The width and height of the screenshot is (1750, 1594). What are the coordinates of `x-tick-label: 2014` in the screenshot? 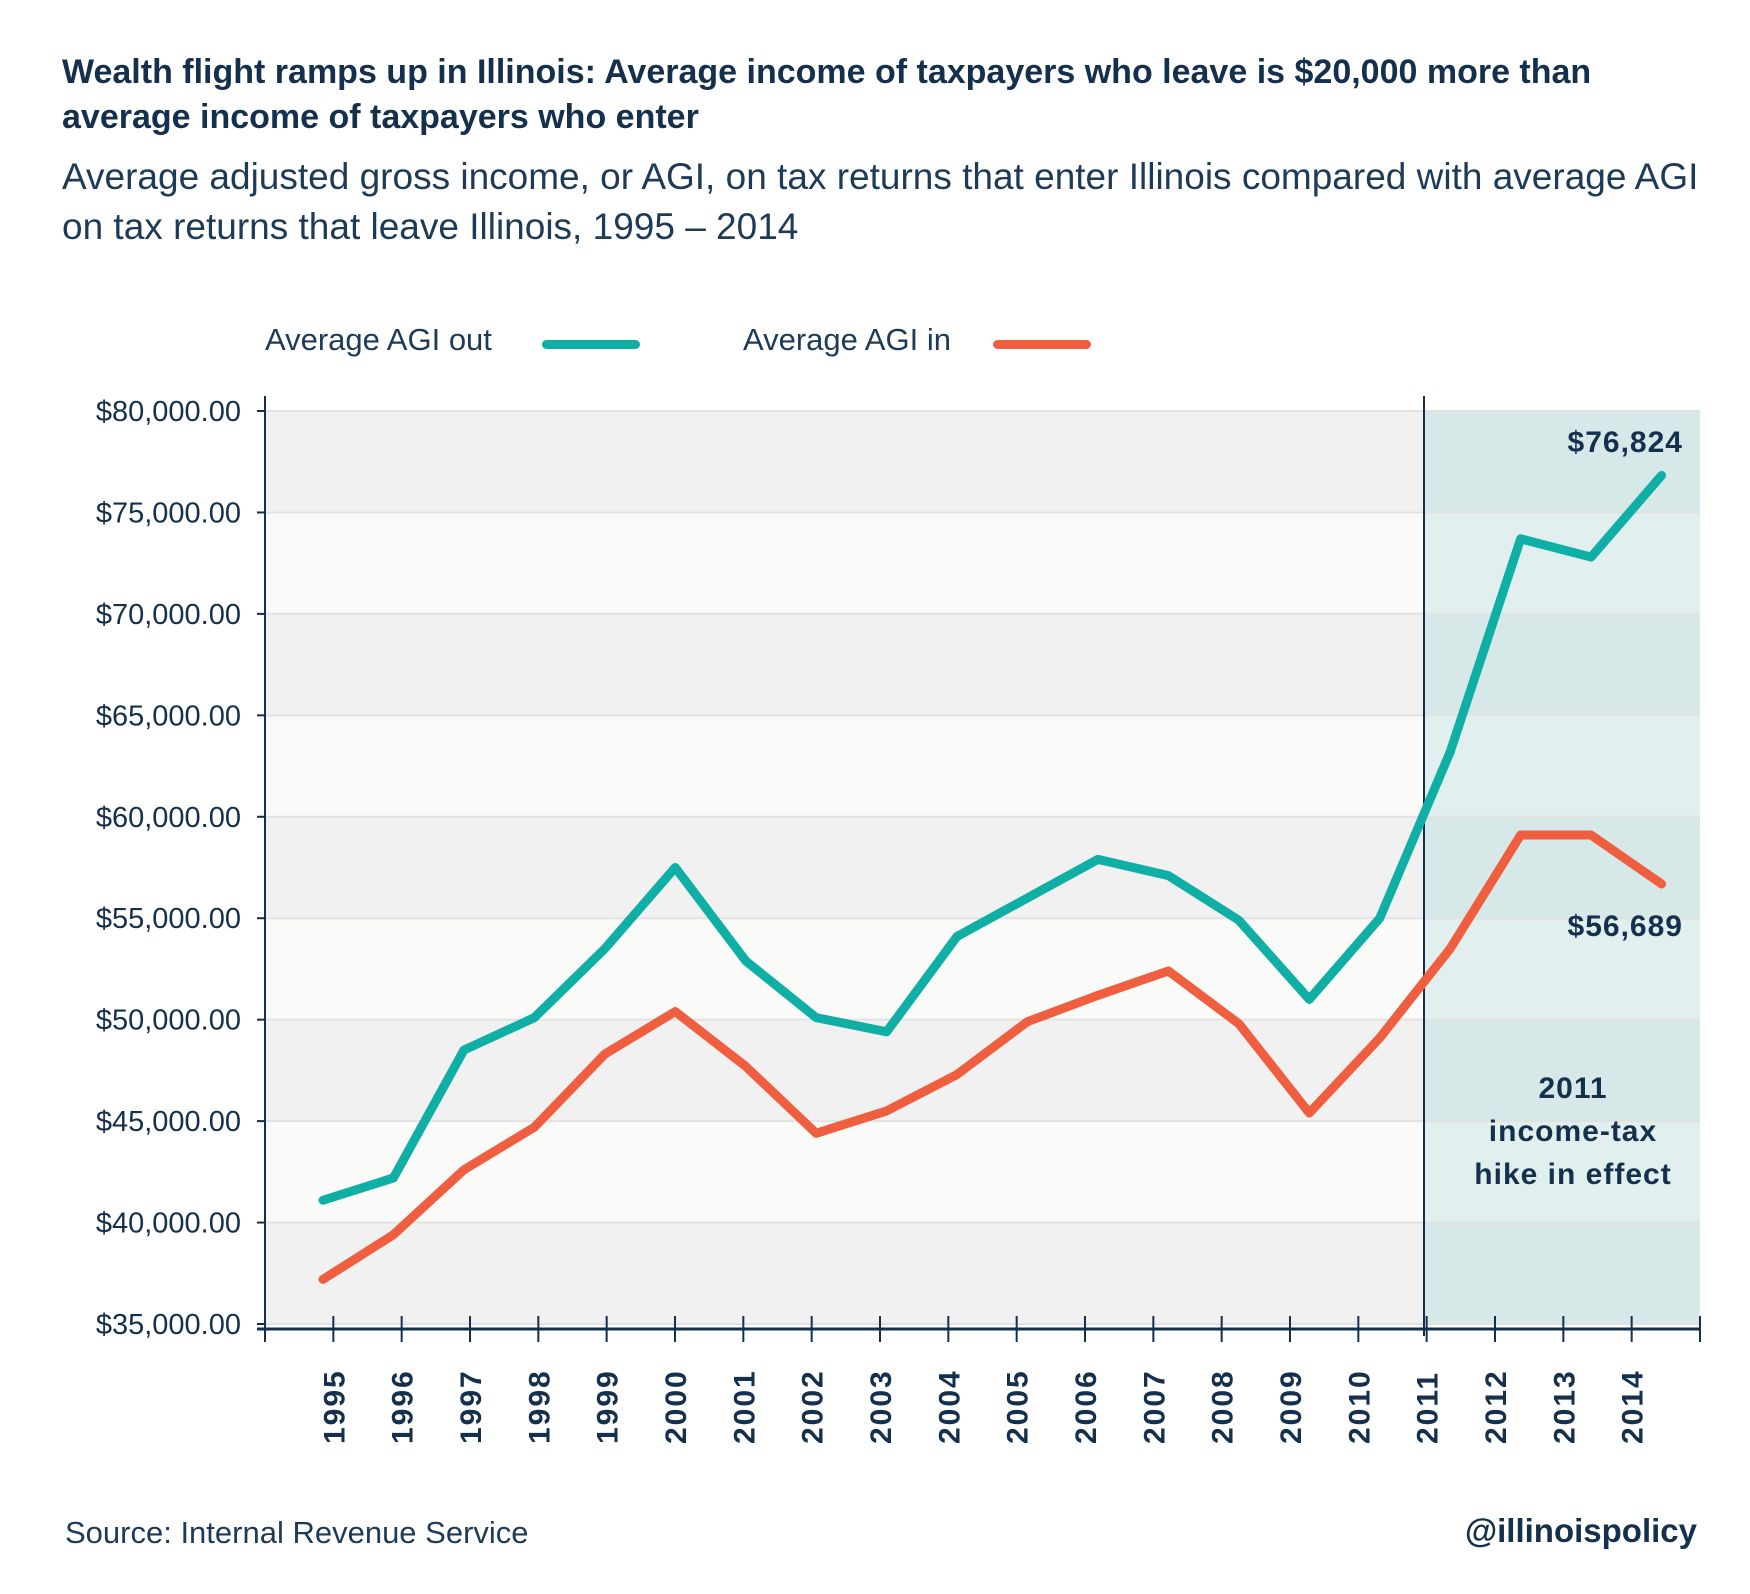 It's located at (1633, 1406).